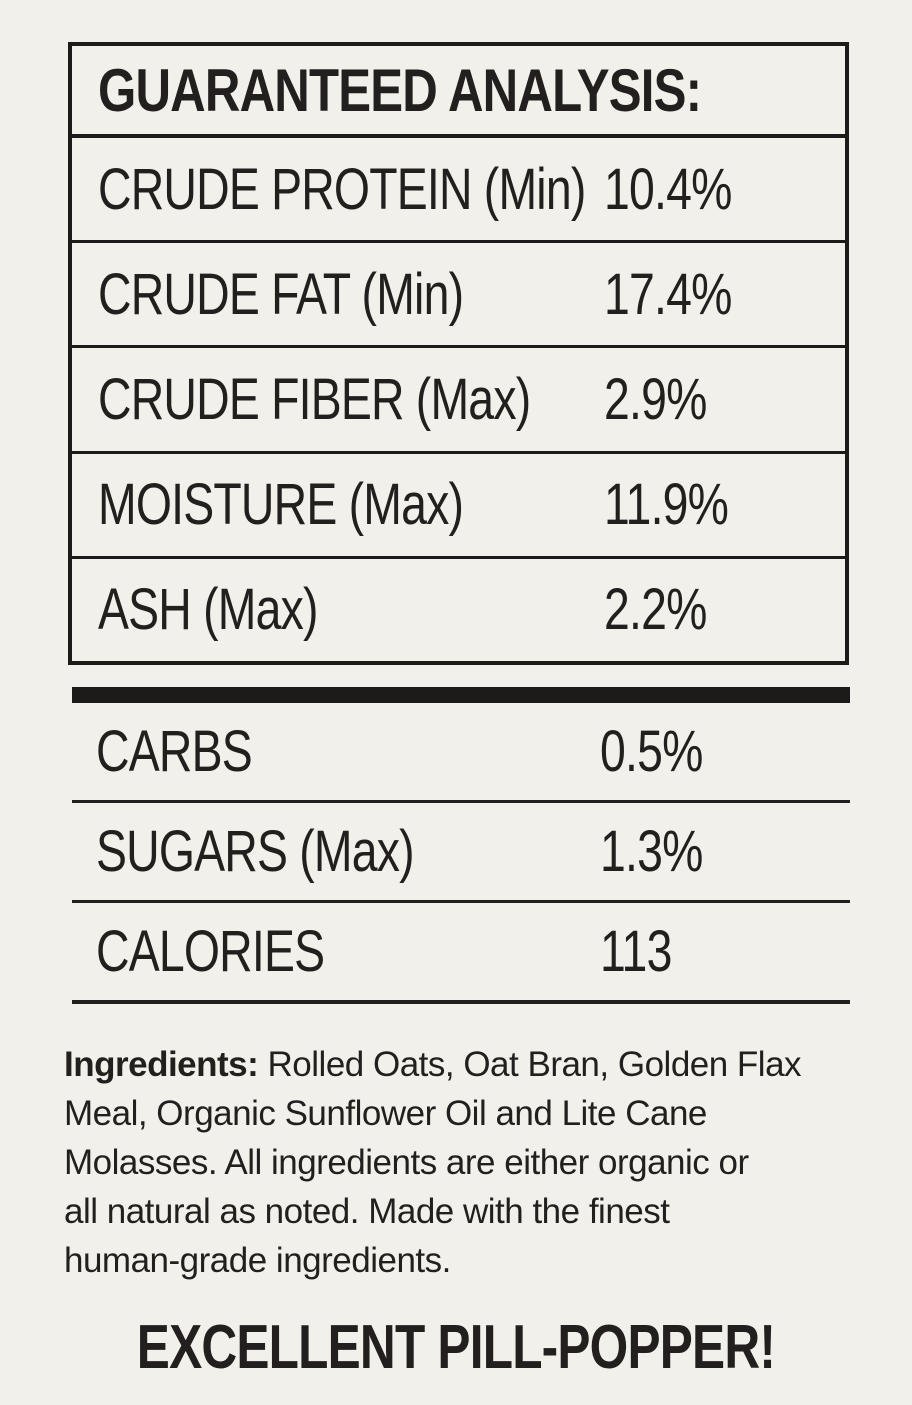  Describe the element at coordinates (461, 853) in the screenshot. I see `fact-row-sugars: SUGARS (Max) 1.3%` at that location.